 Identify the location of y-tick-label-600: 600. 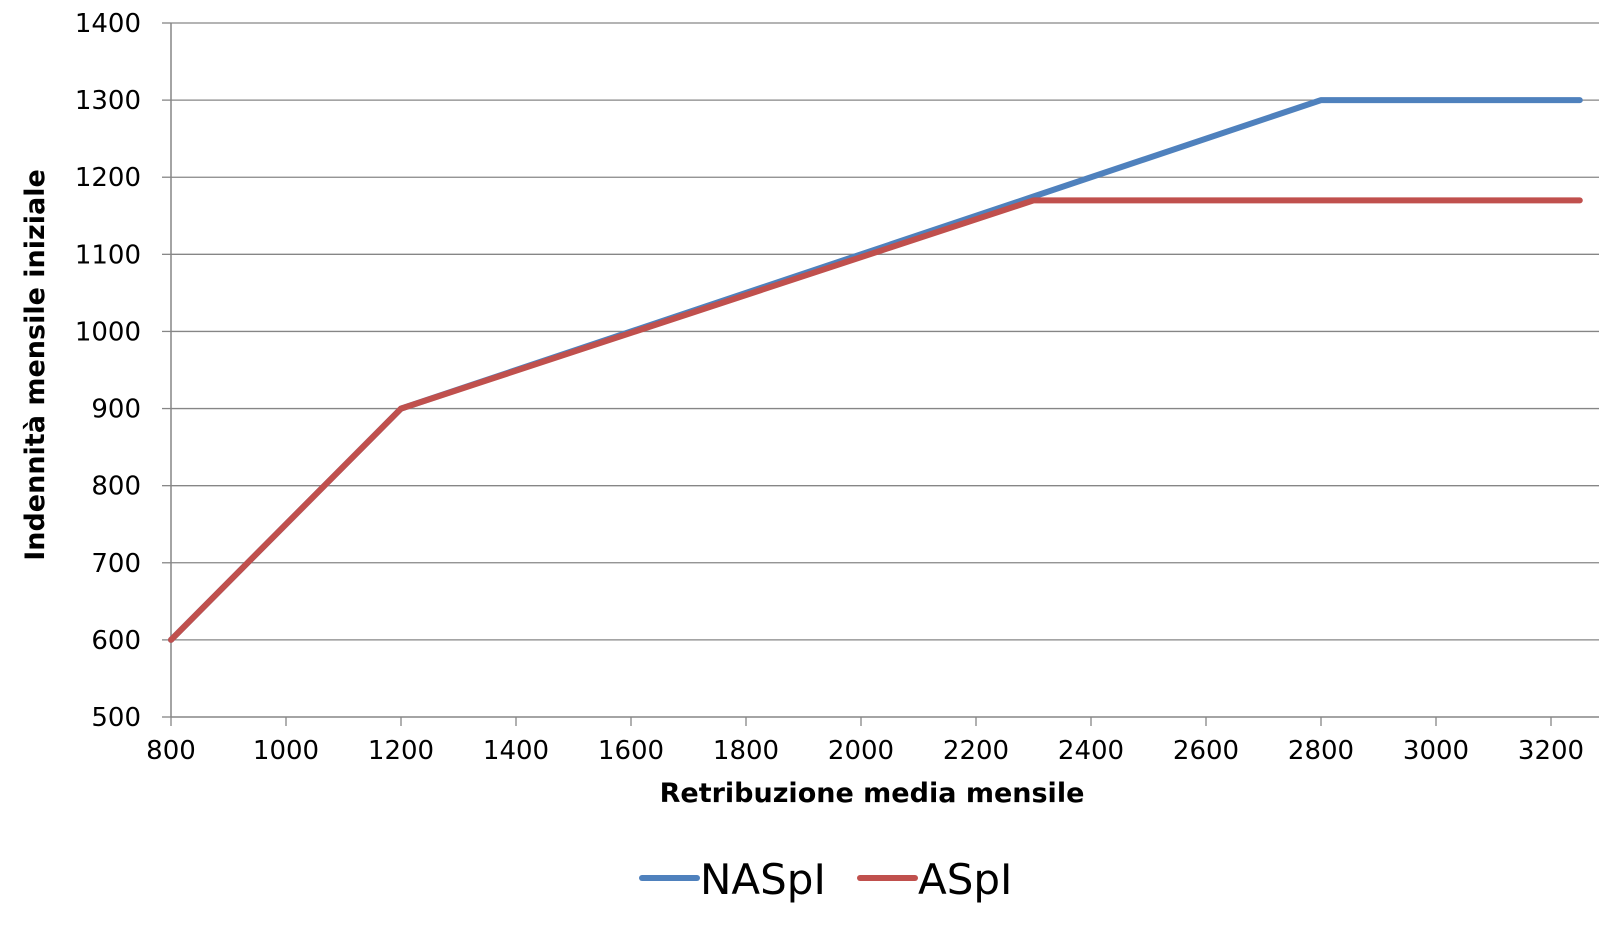
(116, 641).